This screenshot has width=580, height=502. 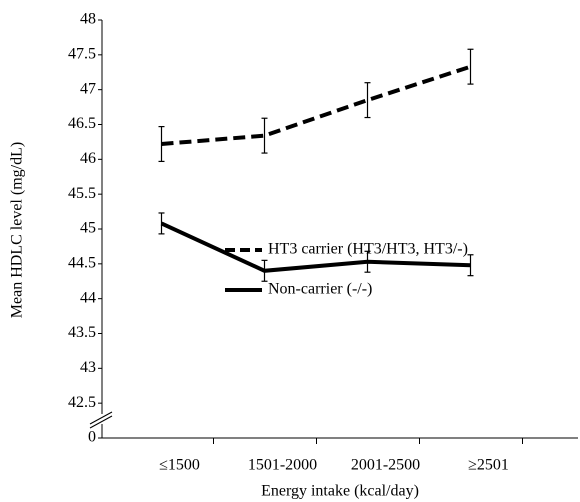 What do you see at coordinates (88, 158) in the screenshot?
I see `y-tick-label: 46` at bounding box center [88, 158].